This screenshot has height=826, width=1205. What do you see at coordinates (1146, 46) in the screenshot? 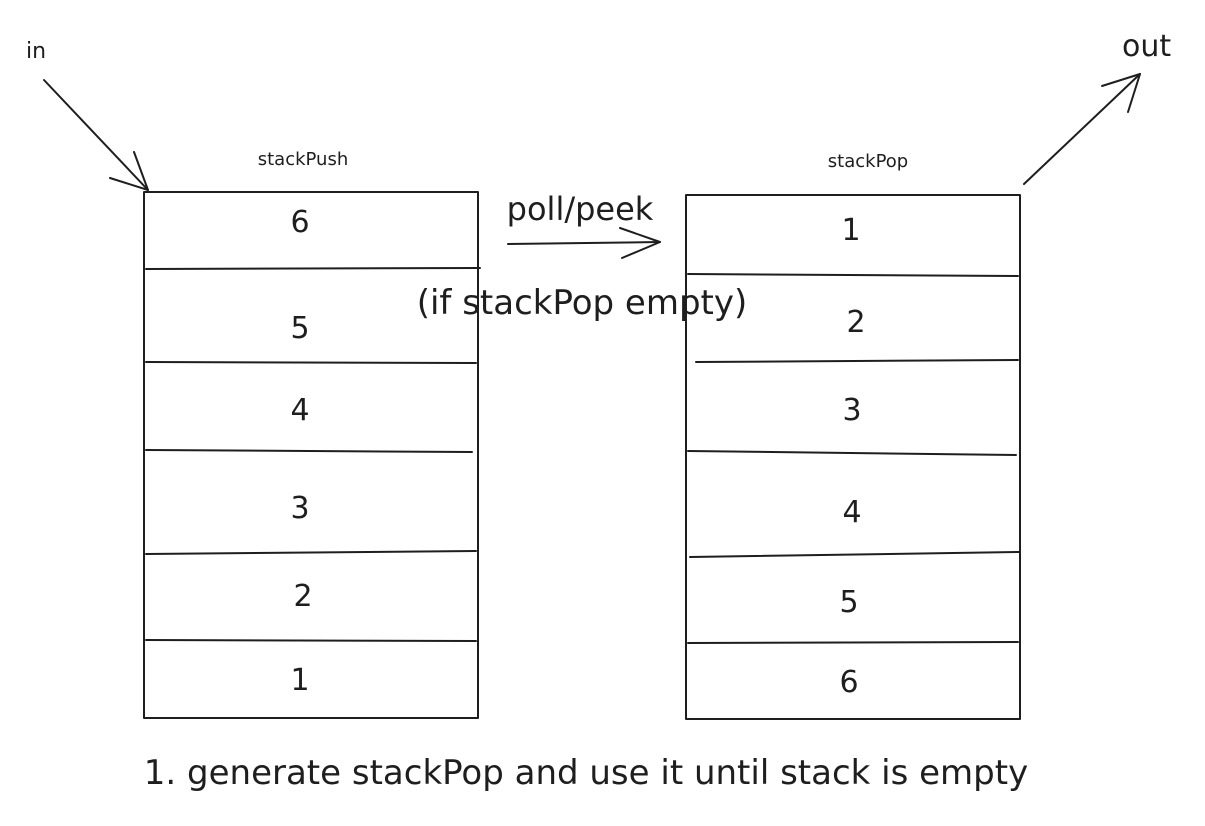
I see `out-label: out` at bounding box center [1146, 46].